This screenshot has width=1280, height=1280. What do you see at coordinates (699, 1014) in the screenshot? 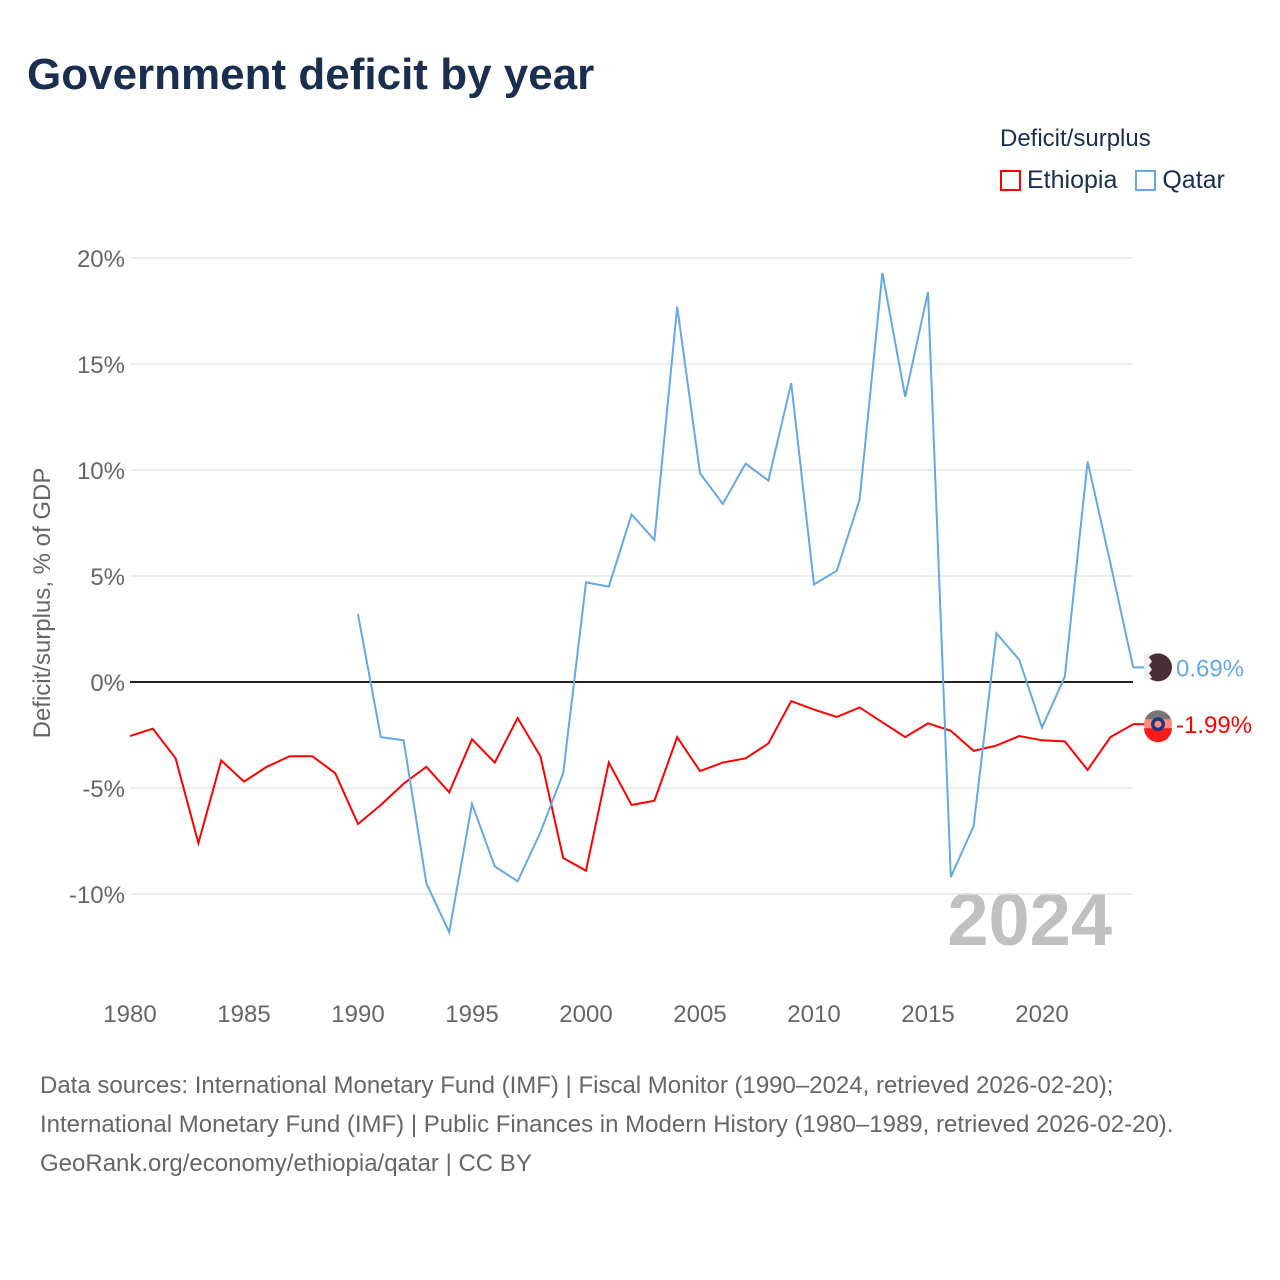
I see `x-tick-label: 2005` at bounding box center [699, 1014].